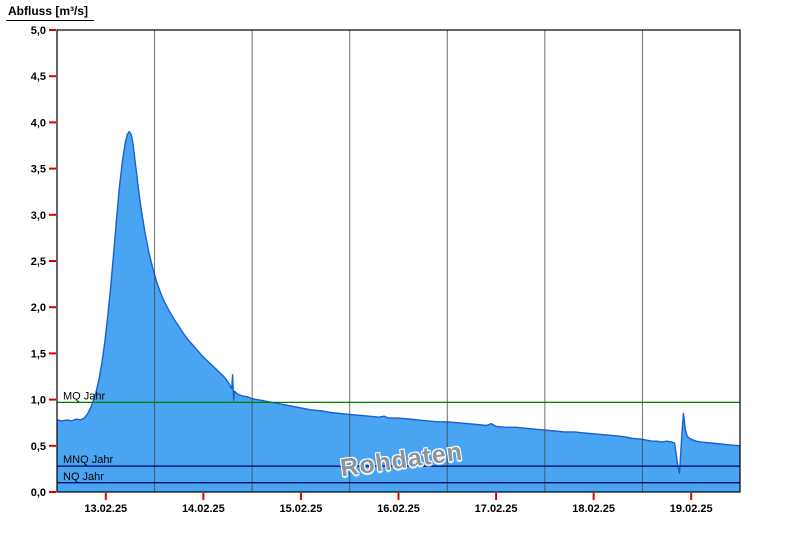  What do you see at coordinates (691, 509) in the screenshot?
I see `x-tick-label: 19.02.25` at bounding box center [691, 509].